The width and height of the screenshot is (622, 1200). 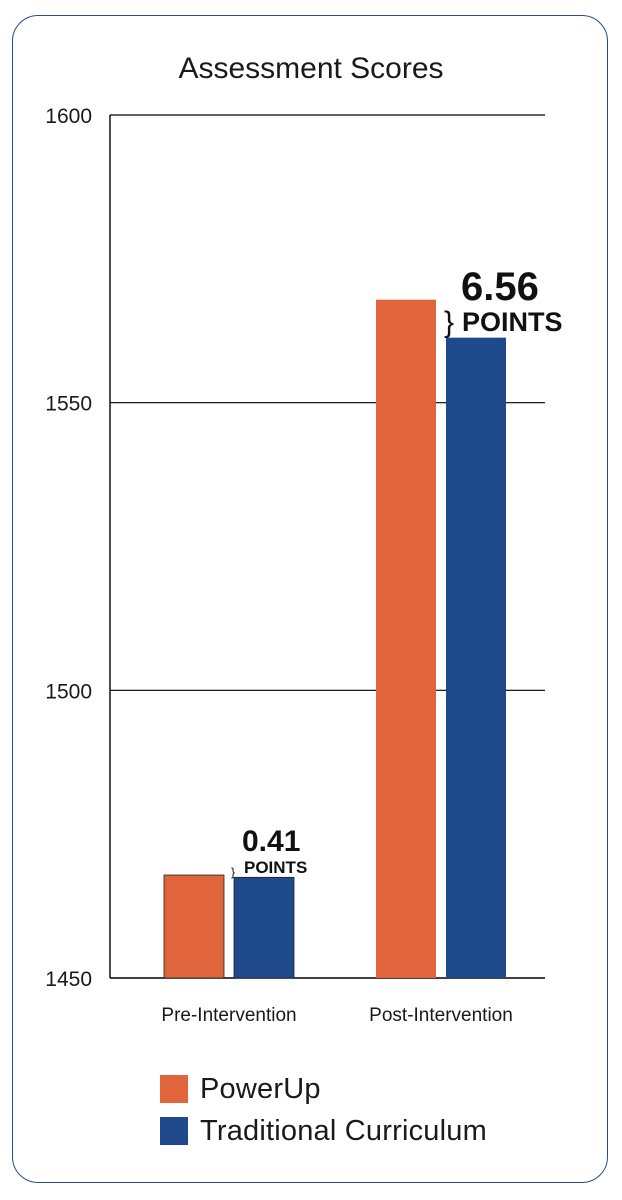 I want to click on legend-label-traditional: Traditional Curriculum, so click(x=343, y=1130).